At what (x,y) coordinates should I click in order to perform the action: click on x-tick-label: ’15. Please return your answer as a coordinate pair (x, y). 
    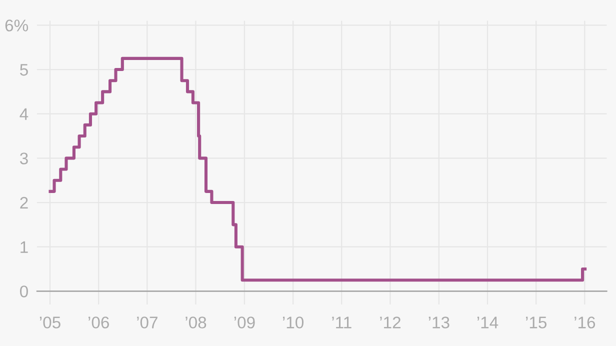
    Looking at the image, I should click on (536, 322).